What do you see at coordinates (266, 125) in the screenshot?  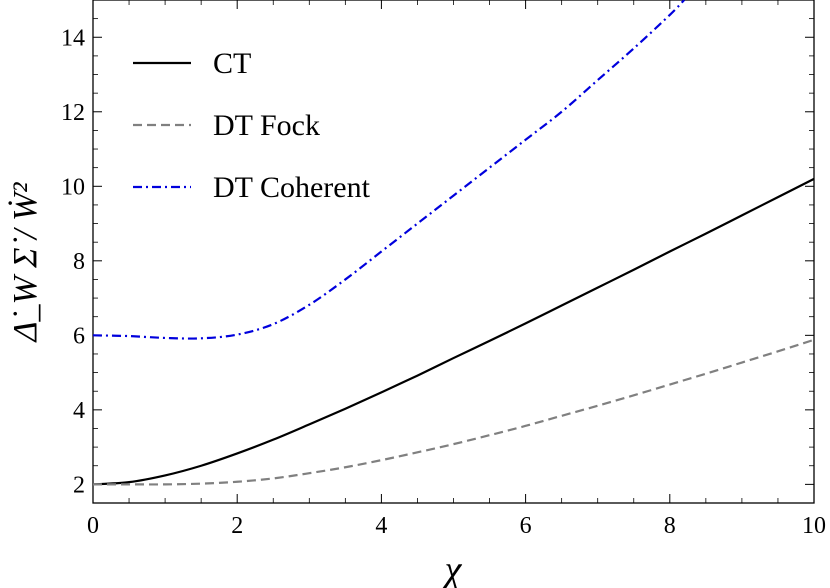 I see `legend-label-1: DT Fock` at bounding box center [266, 125].